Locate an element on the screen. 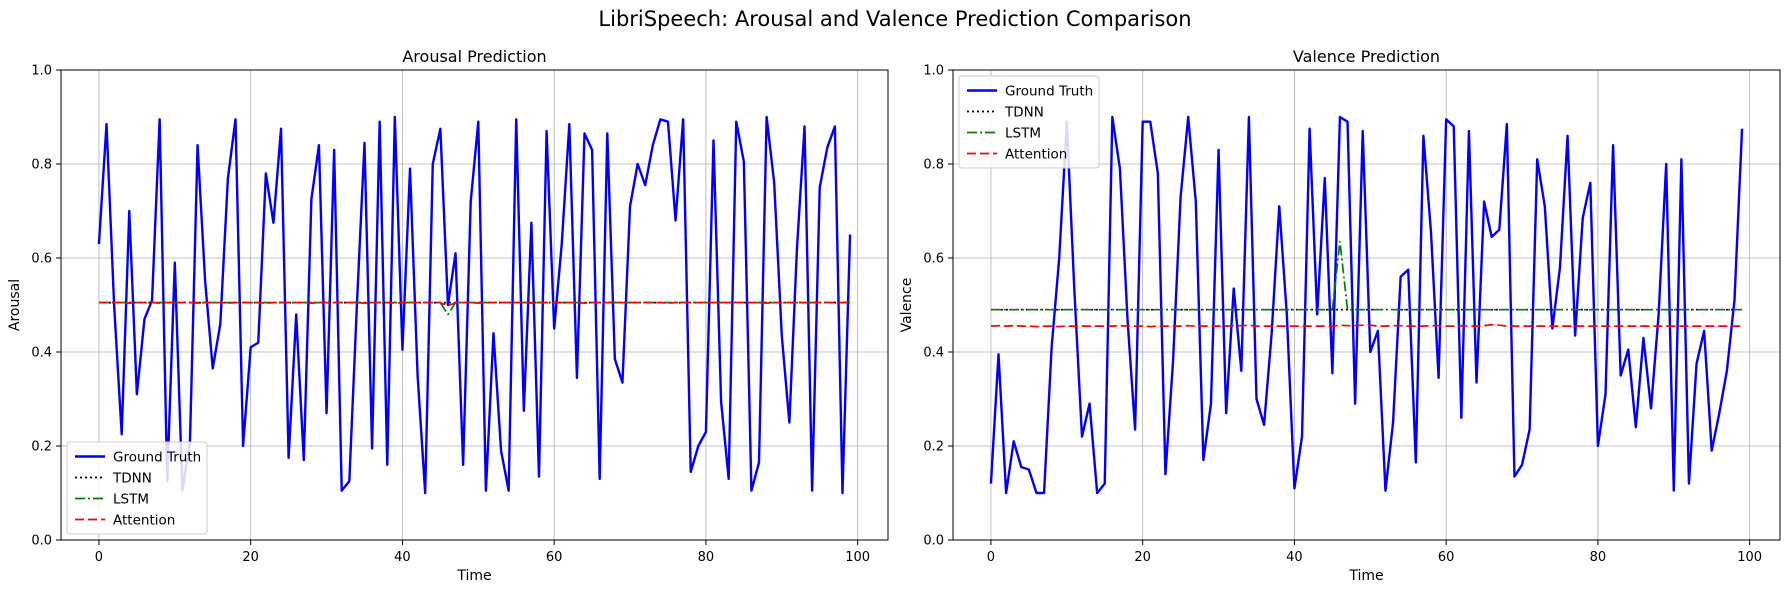  chart-title: Arousal Prediction is located at coordinates (474, 56).